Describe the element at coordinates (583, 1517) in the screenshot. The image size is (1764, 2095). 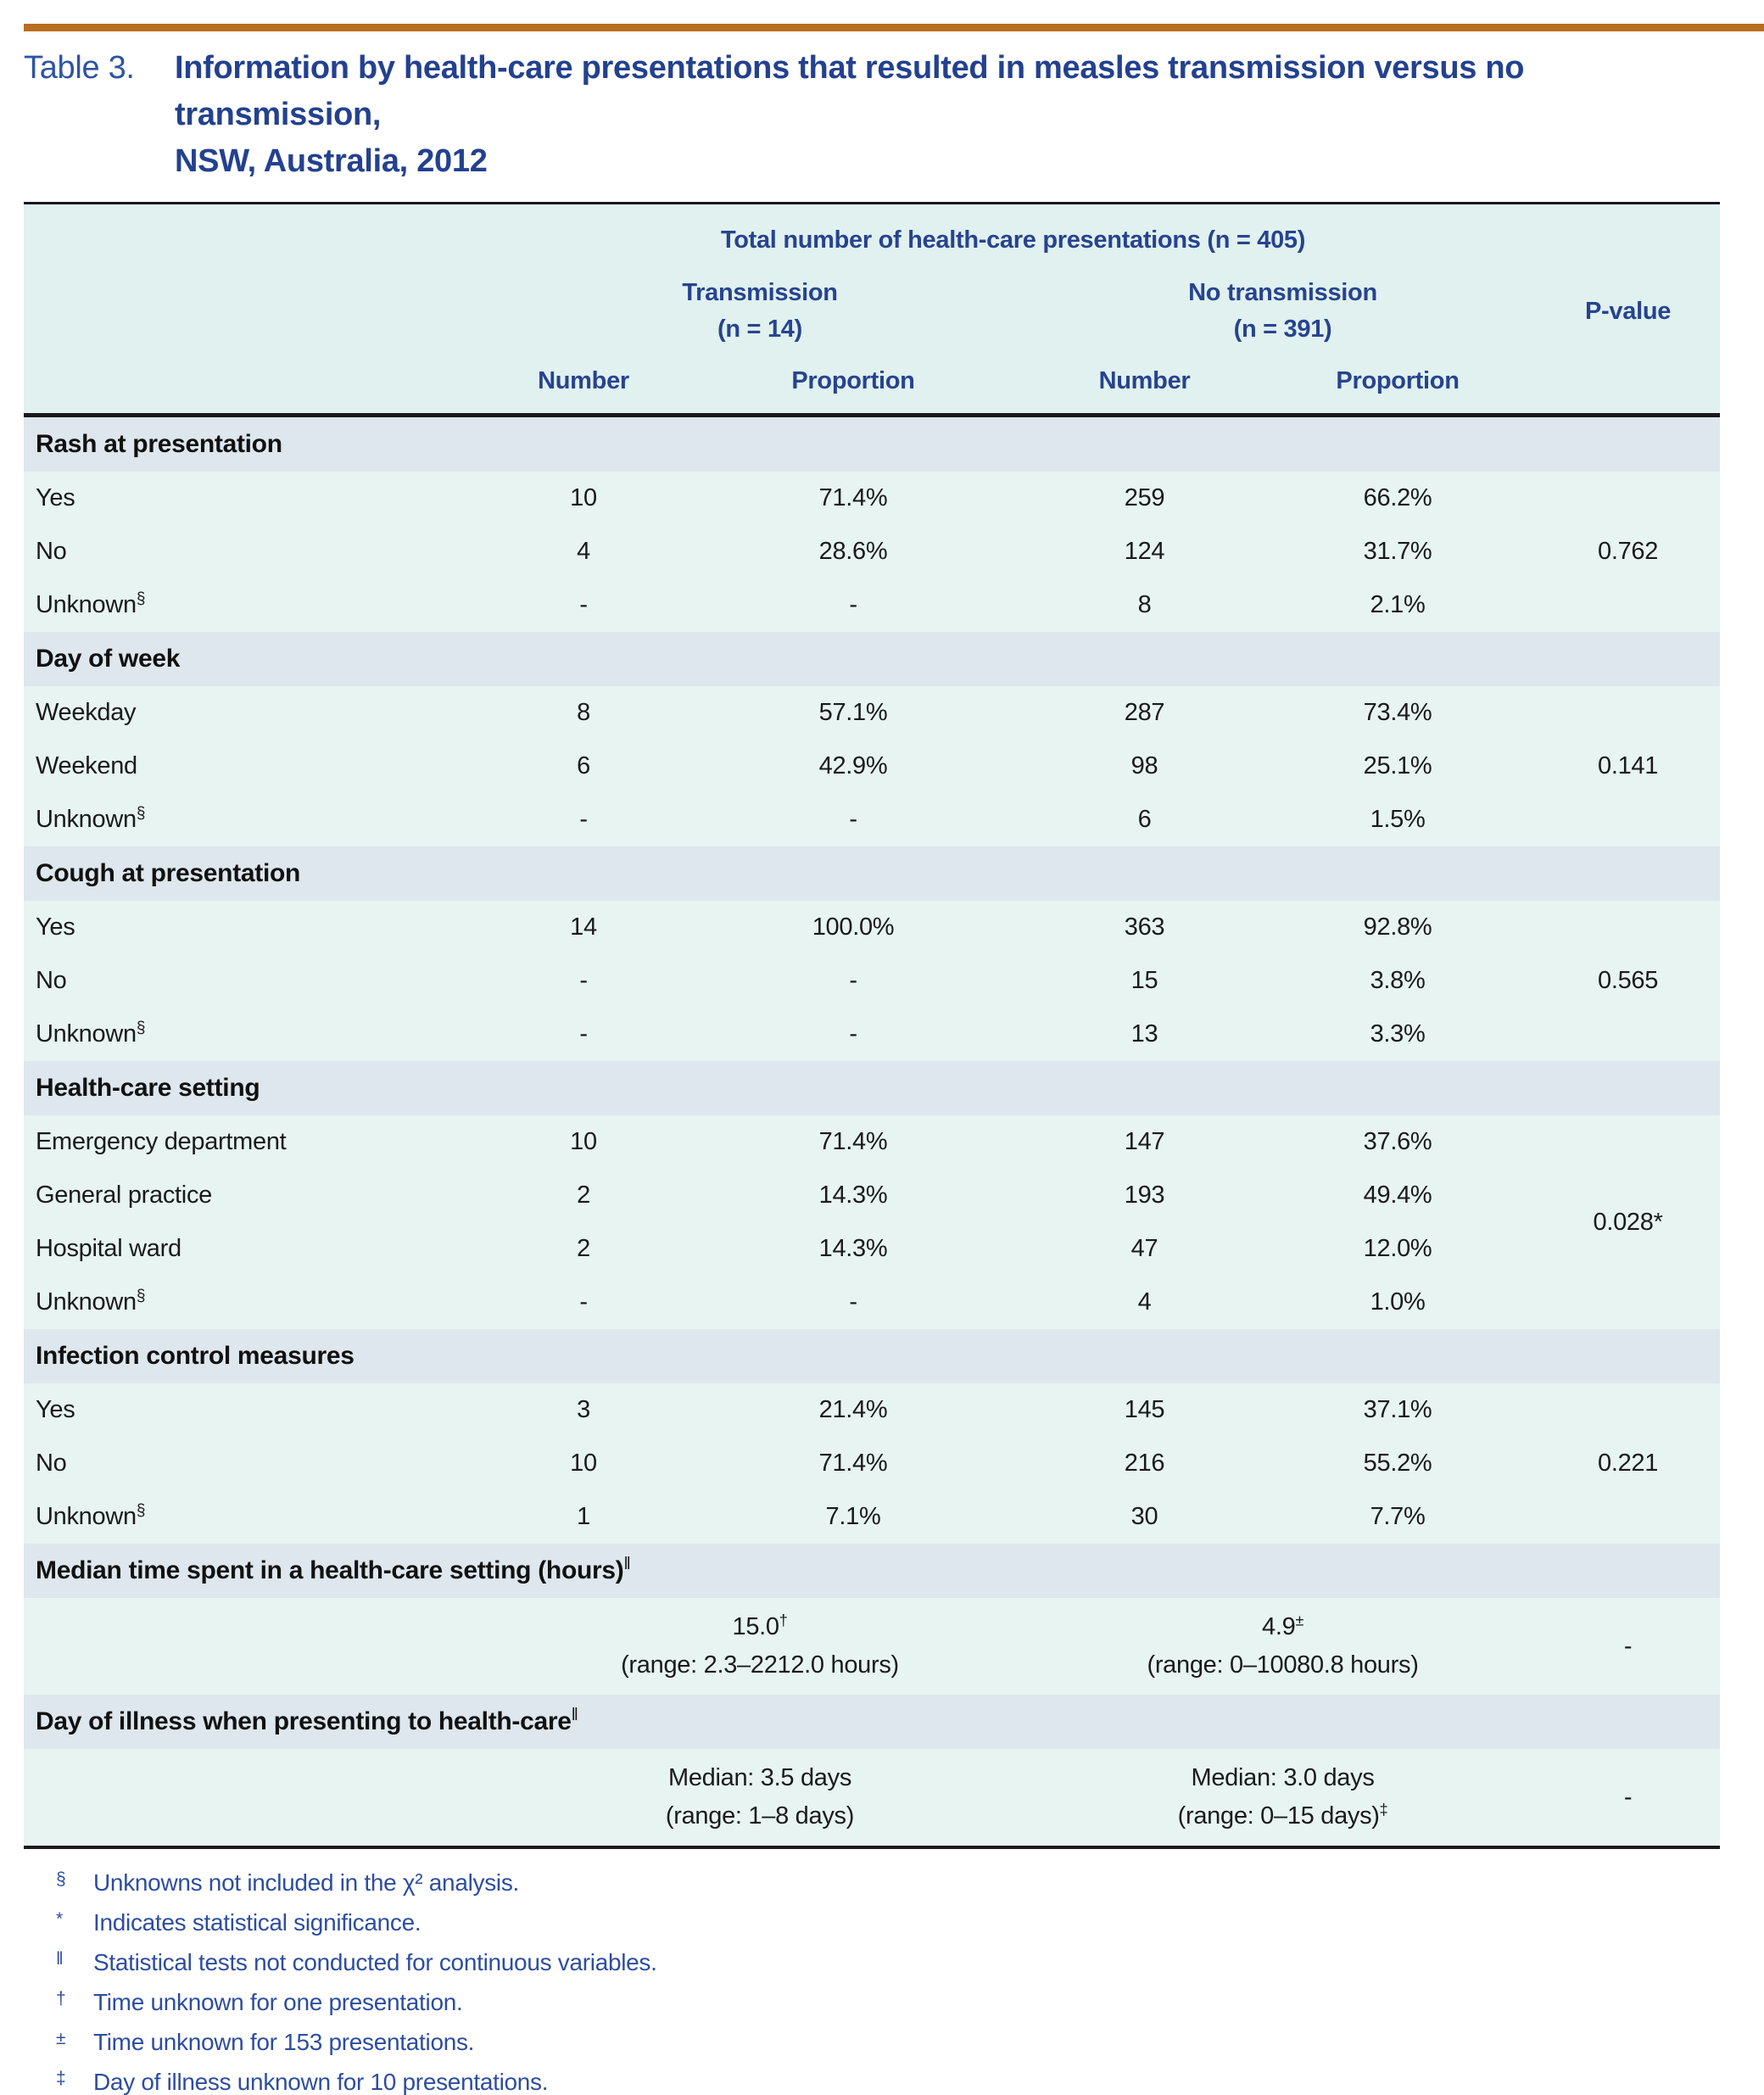
I see `cell-value: 1` at that location.